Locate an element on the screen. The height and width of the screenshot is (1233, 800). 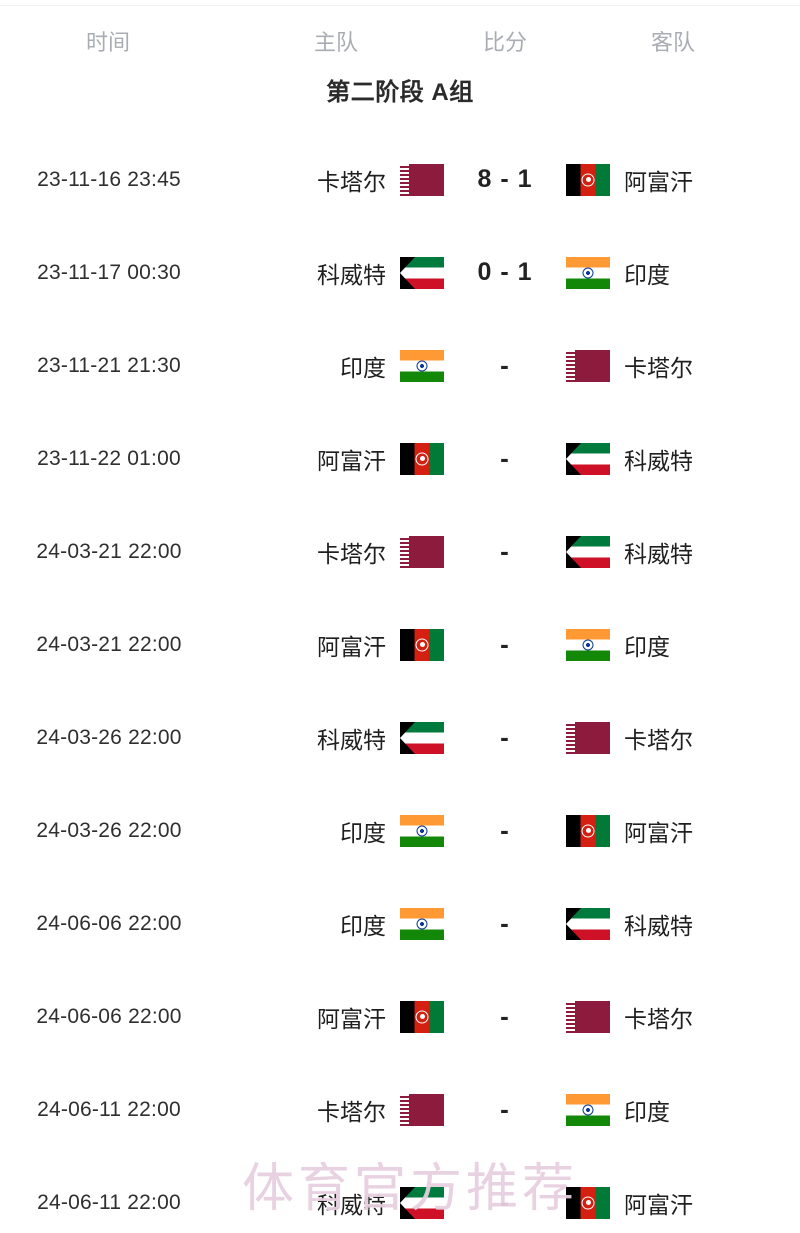
table-row: 24-03-26 22:00 科威特 - 卡塔尔 is located at coordinates (400, 737).